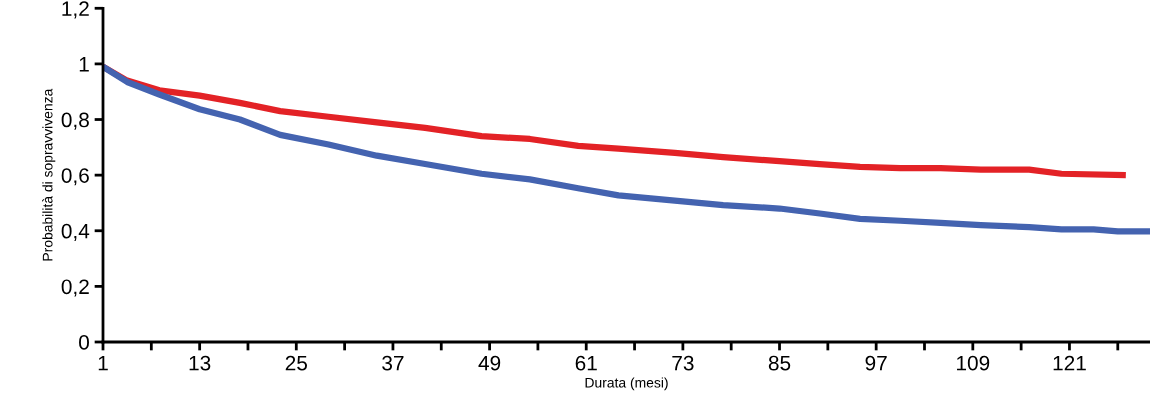 The image size is (1150, 414). What do you see at coordinates (973, 363) in the screenshot?
I see `x-tick-label: 109` at bounding box center [973, 363].